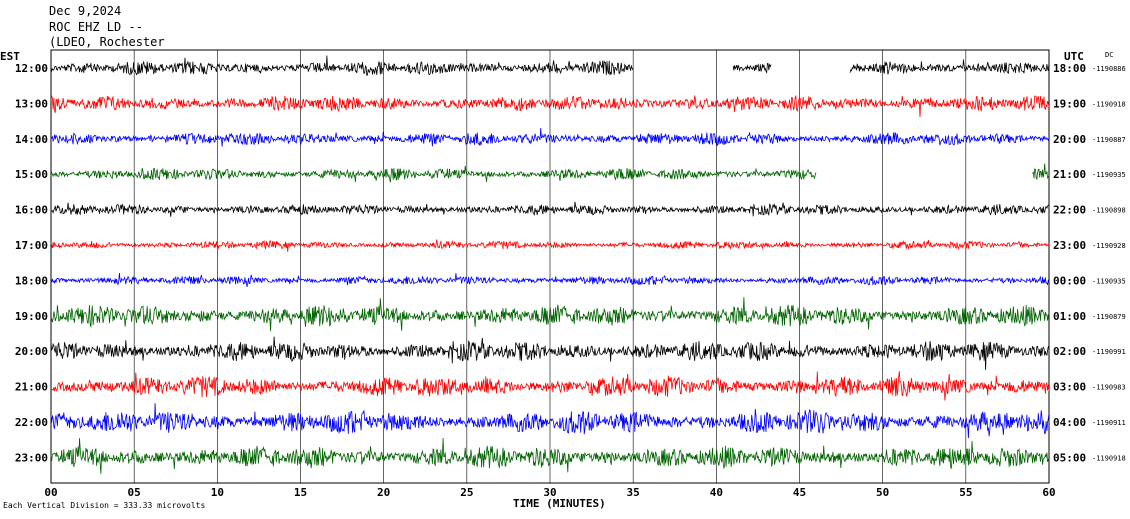 The height and width of the screenshot is (519, 1130). Describe the element at coordinates (31, 280) in the screenshot. I see `est-hour-label: 18:00` at that location.